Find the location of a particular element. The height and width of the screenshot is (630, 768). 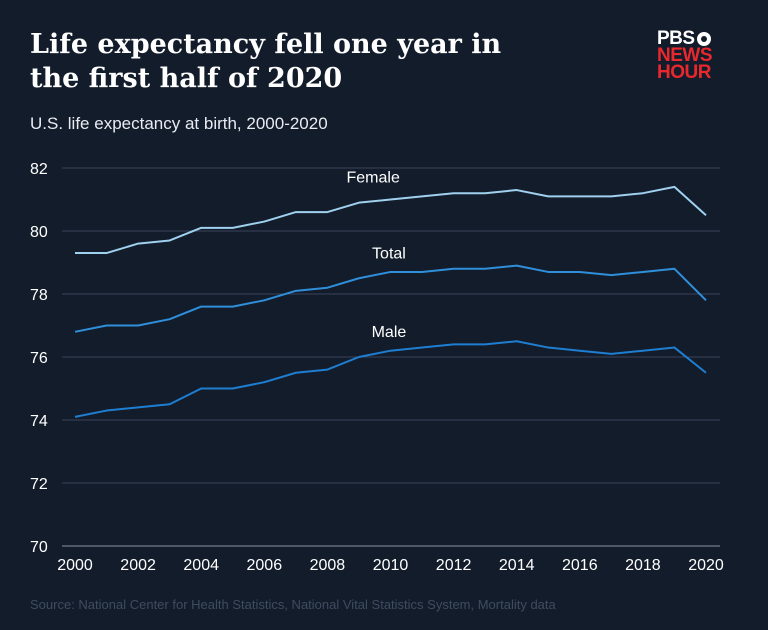

chart-subtitle: U.S. life expectancy at birth, 2000-2020 is located at coordinates (179, 123).